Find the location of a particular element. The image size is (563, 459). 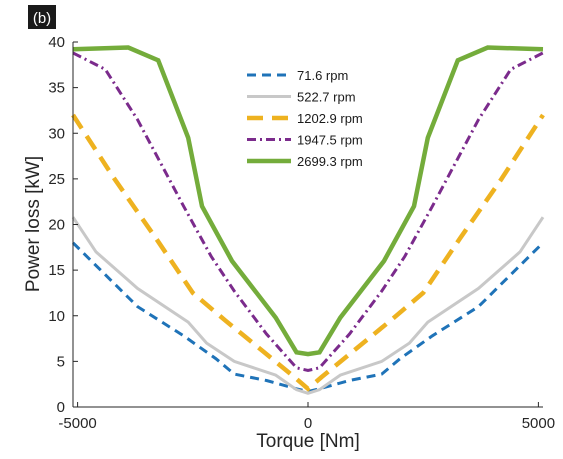

y-axis-label: Power loss [kW] is located at coordinates (33, 224).